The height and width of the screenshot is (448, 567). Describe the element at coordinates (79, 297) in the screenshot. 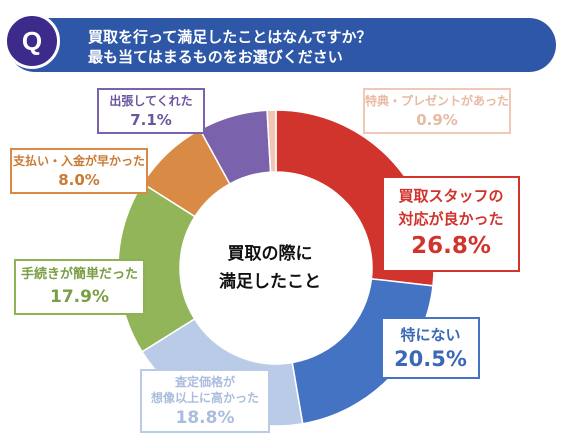

I see `slice-value-proc: 17.9%` at that location.